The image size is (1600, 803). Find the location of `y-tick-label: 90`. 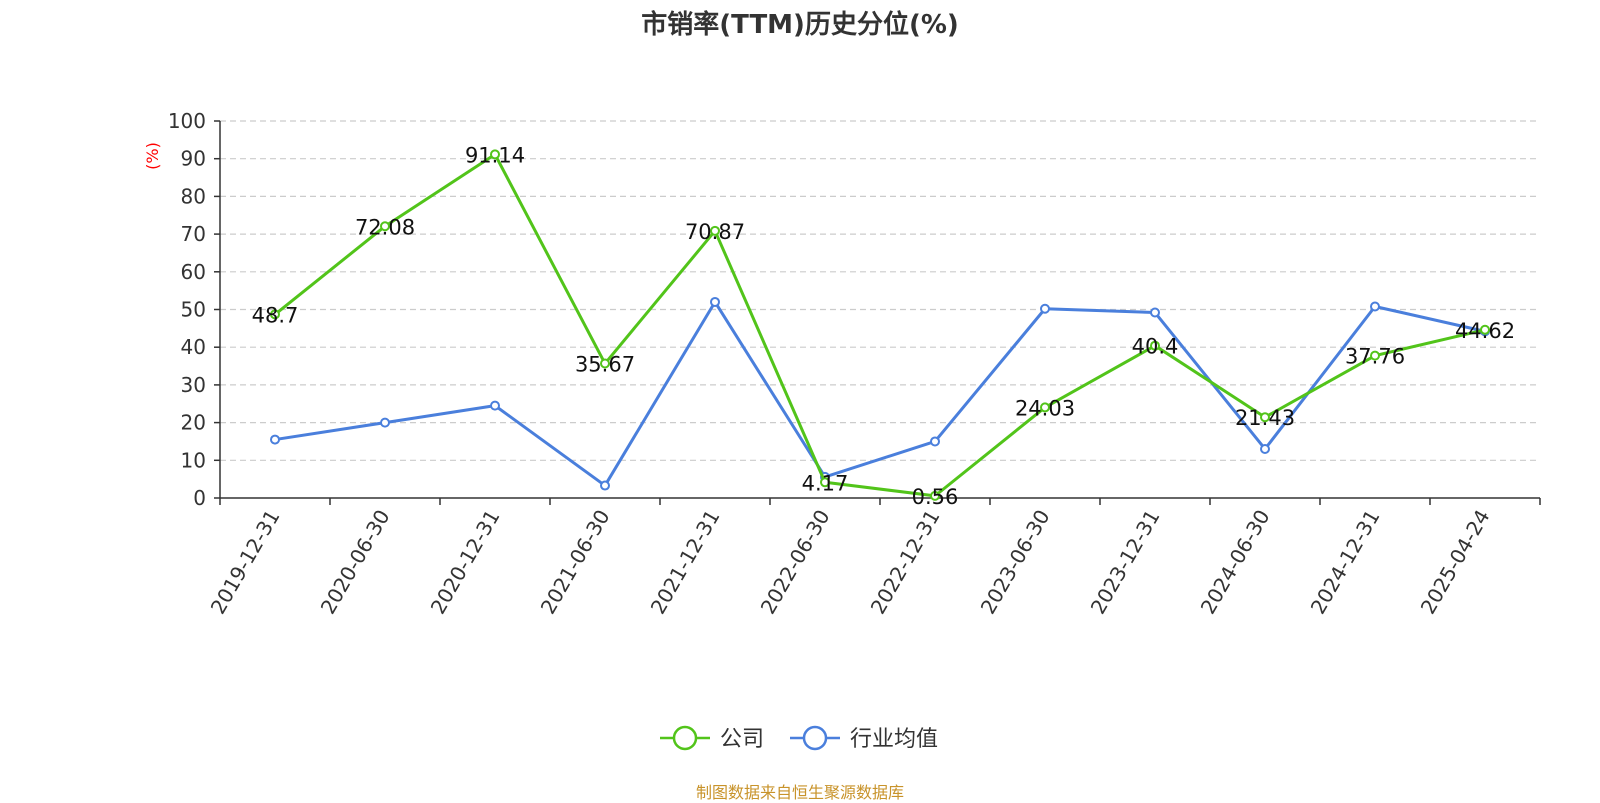

y-tick-label: 90 is located at coordinates (193, 159).